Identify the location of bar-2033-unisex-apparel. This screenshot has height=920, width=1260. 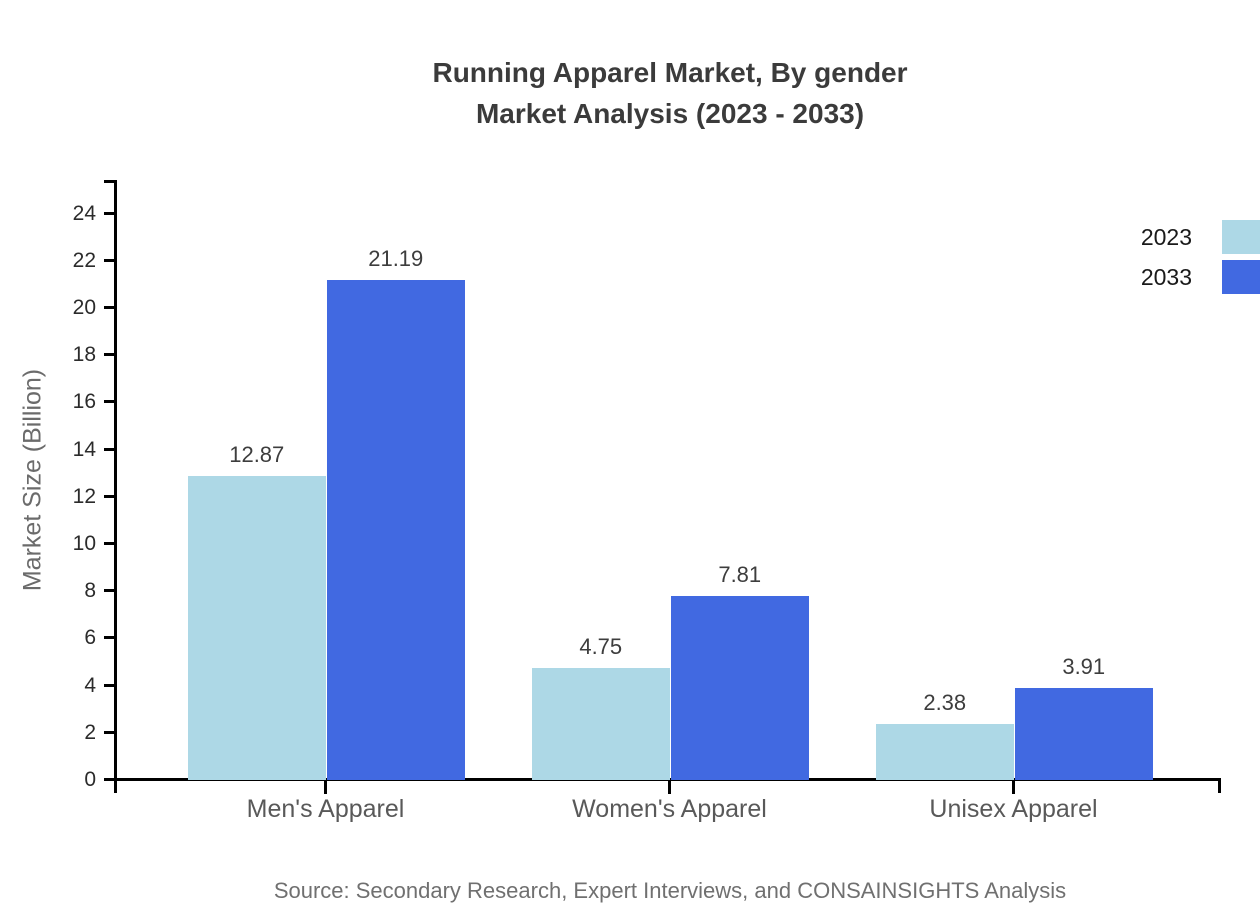
(1084, 733).